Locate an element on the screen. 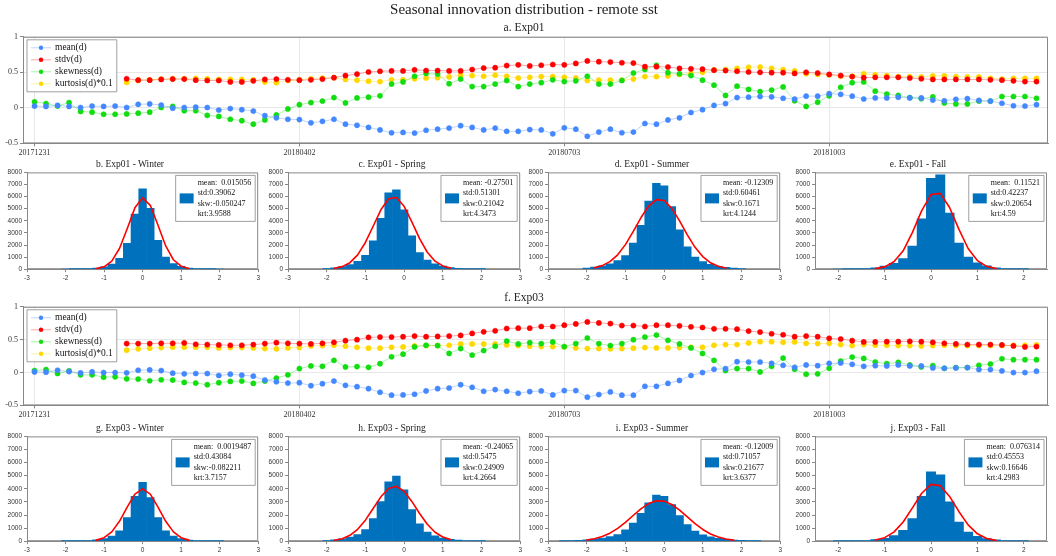 Image resolution: width=1056 pixels, height=556 pixels. chart-title: j. Exp03 - Fall is located at coordinates (917, 428).